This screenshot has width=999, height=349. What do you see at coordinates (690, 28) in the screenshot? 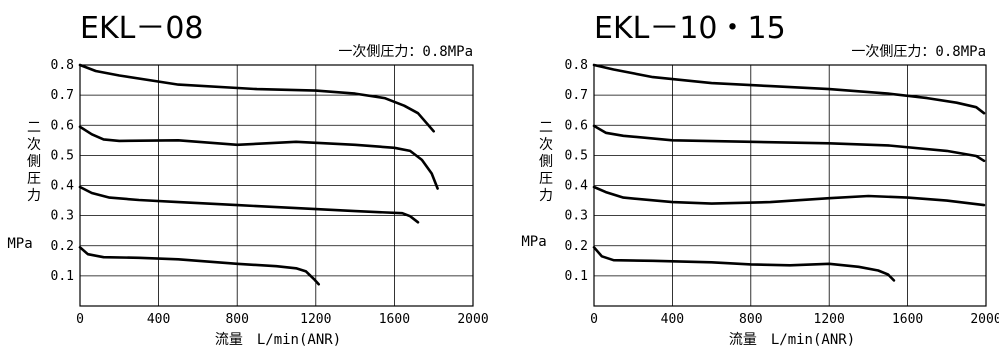
I see `chart-title: EKL－10・15` at bounding box center [690, 28].